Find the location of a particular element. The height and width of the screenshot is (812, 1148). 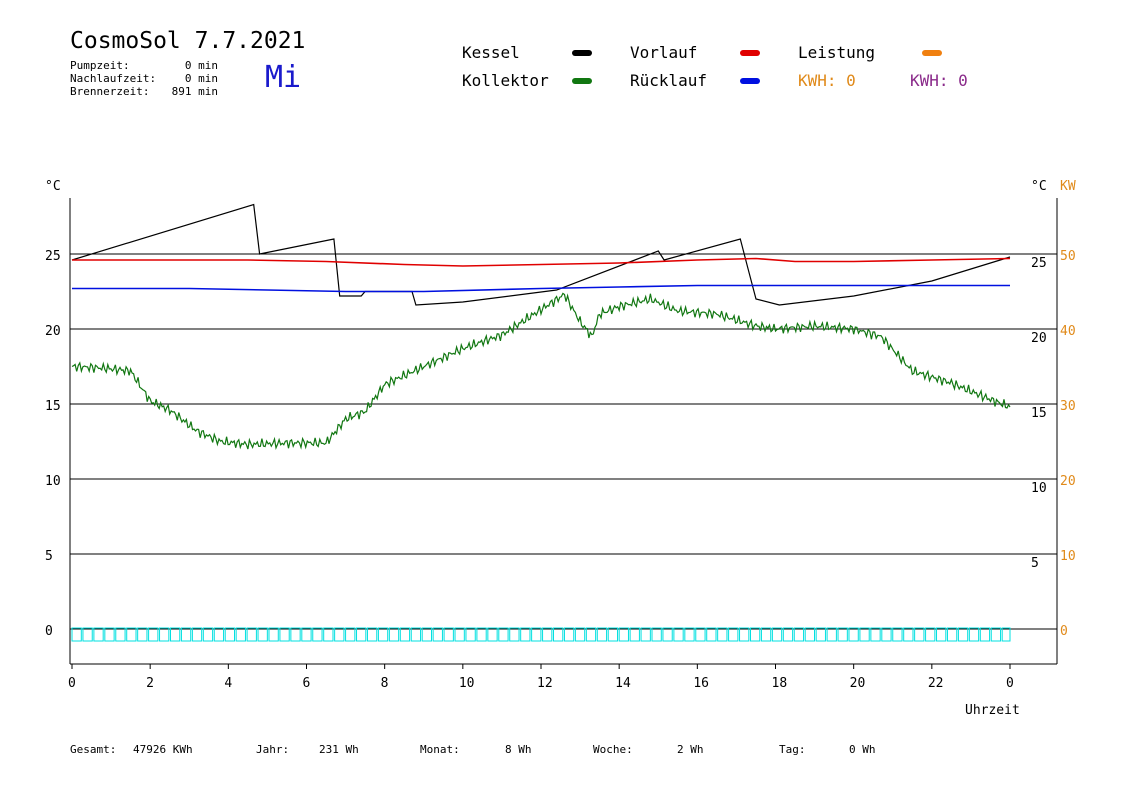

y-unit-power: KW is located at coordinates (1068, 186).